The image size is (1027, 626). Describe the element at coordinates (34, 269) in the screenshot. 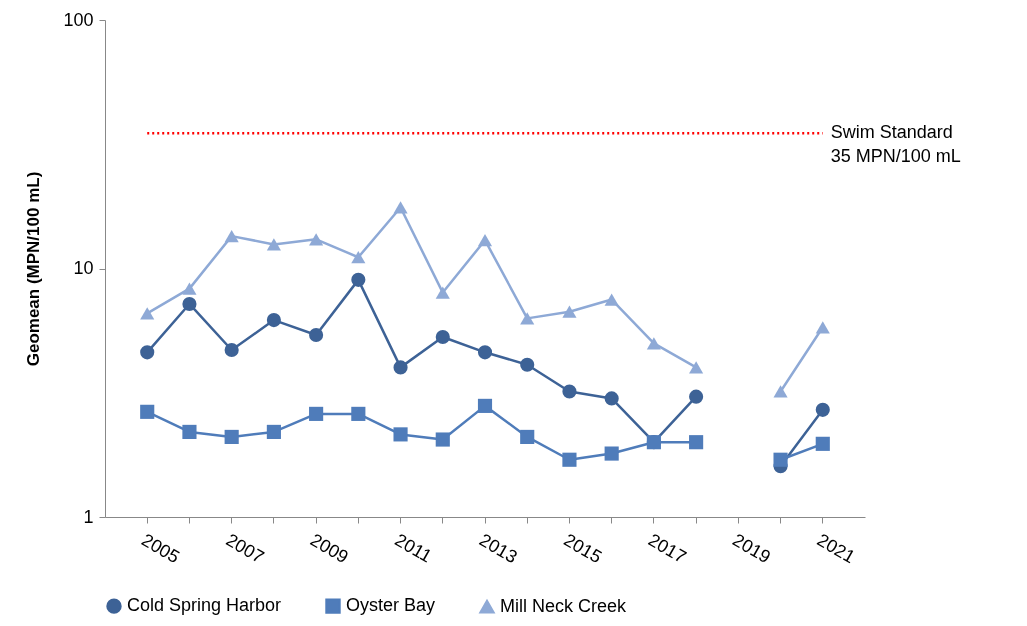

I see `y-axis-title: Geomean (MPN/100 mL)` at that location.